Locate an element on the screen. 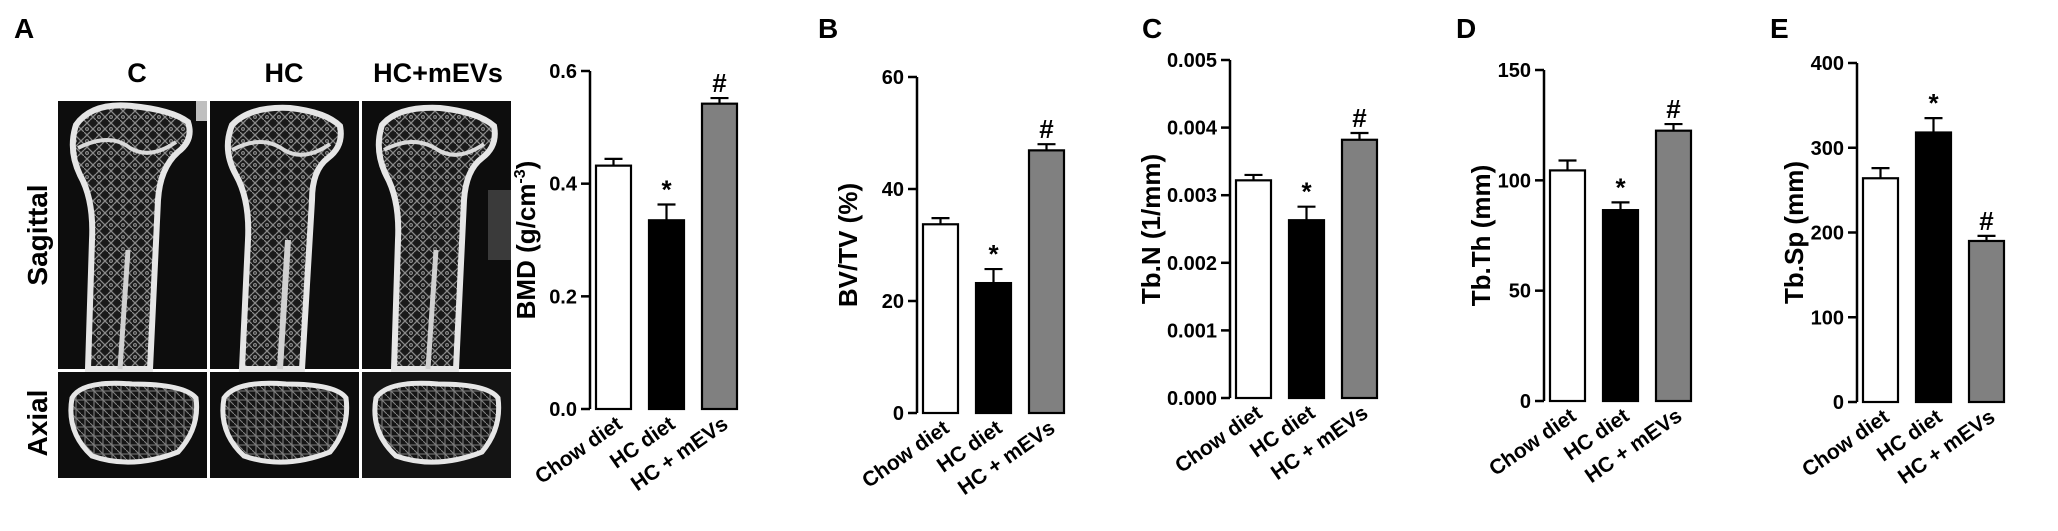  sagittal-image-hc-mevs is located at coordinates (436, 236).